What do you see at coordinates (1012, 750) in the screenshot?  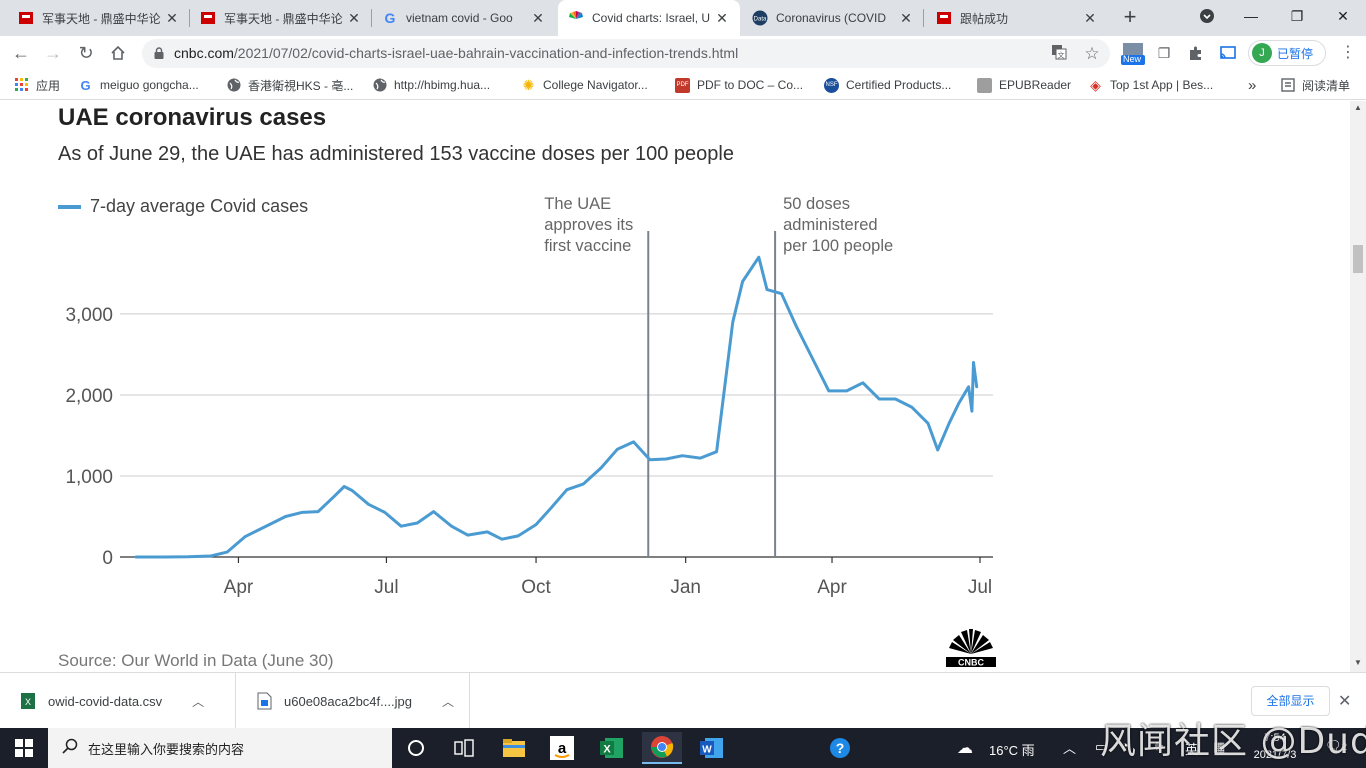 I see `weather-text: 16°C 雨` at bounding box center [1012, 750].